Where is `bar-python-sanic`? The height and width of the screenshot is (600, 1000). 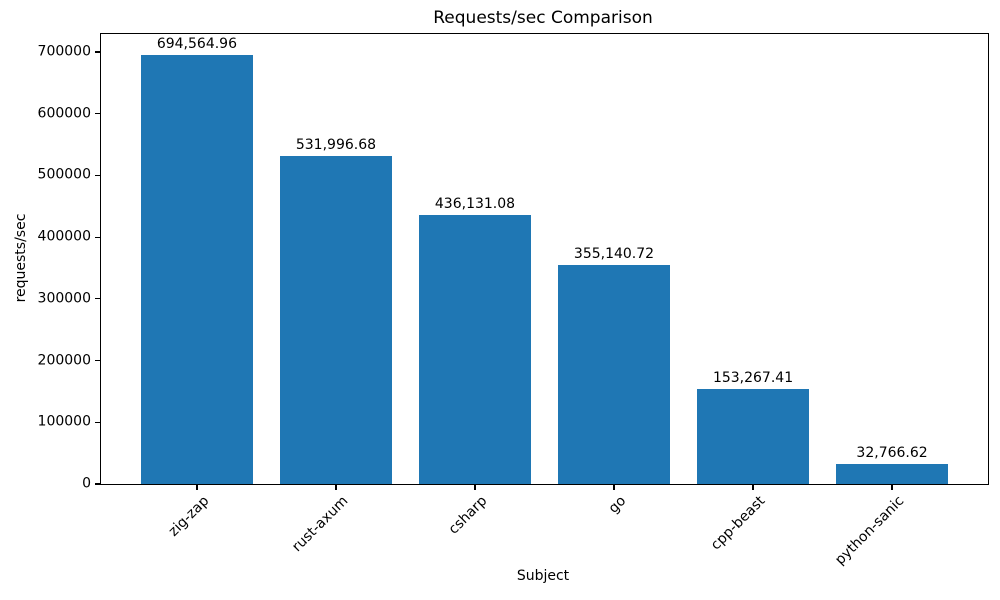 bar-python-sanic is located at coordinates (892, 473).